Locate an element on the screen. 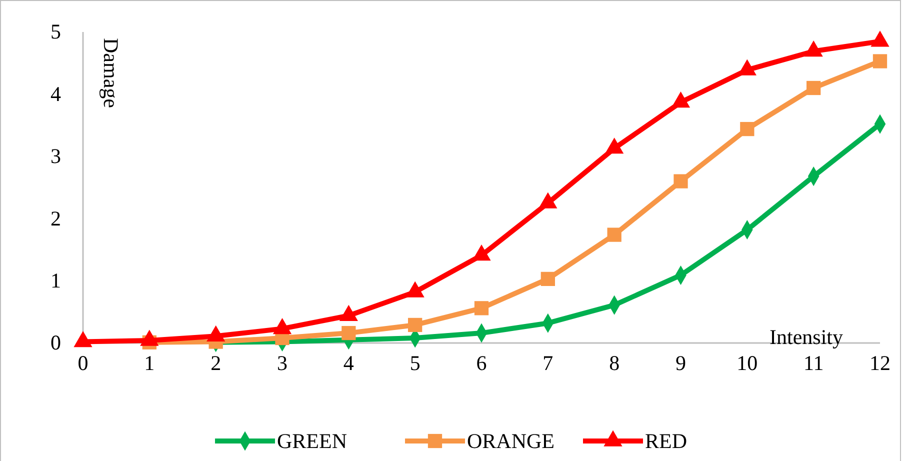  y-tick-label: 4 is located at coordinates (56, 94).